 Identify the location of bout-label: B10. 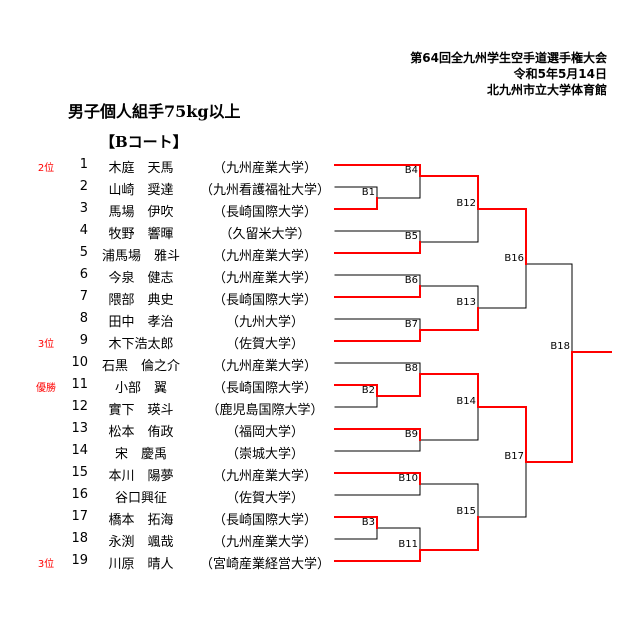
(408, 478).